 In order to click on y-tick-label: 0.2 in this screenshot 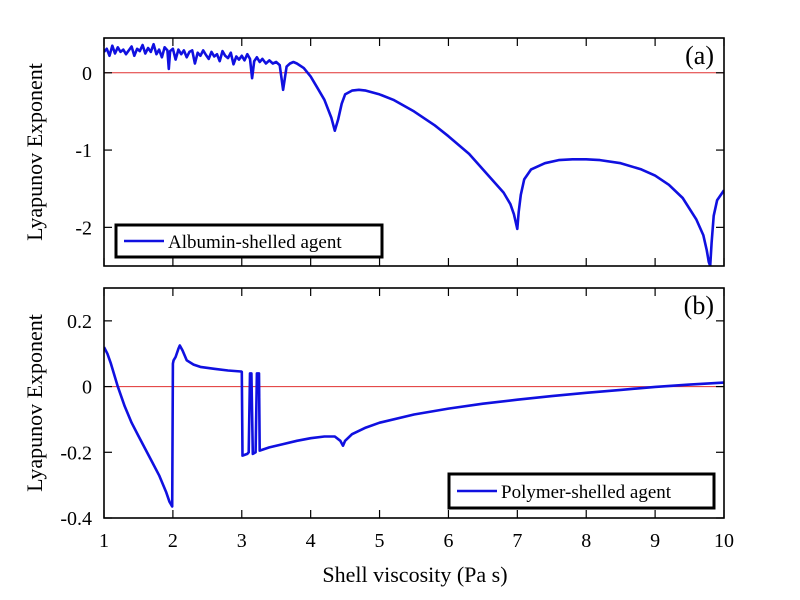, I will do `click(79, 322)`.